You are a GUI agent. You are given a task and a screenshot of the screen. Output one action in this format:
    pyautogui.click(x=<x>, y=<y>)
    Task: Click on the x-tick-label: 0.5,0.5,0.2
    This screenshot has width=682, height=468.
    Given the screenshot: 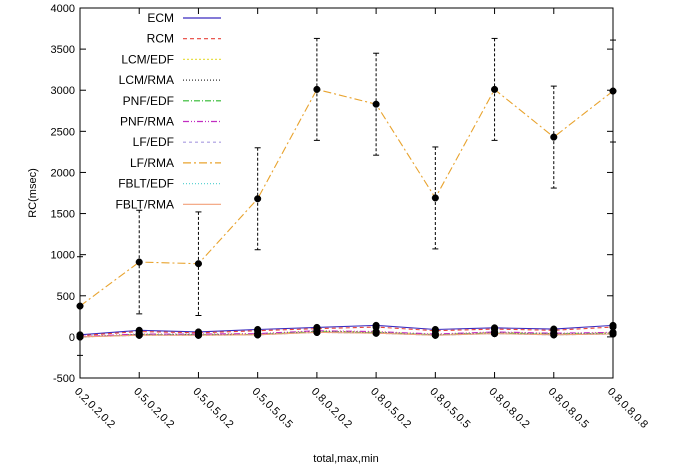 What is the action you would take?
    pyautogui.click(x=212, y=408)
    